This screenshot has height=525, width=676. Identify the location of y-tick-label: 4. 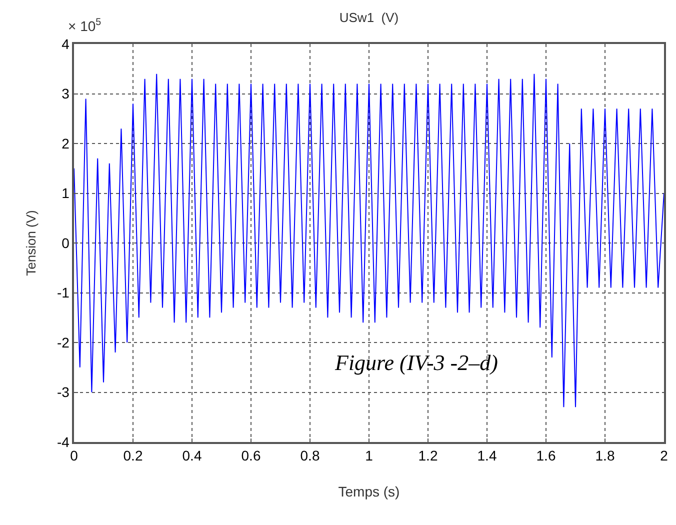
(66, 44).